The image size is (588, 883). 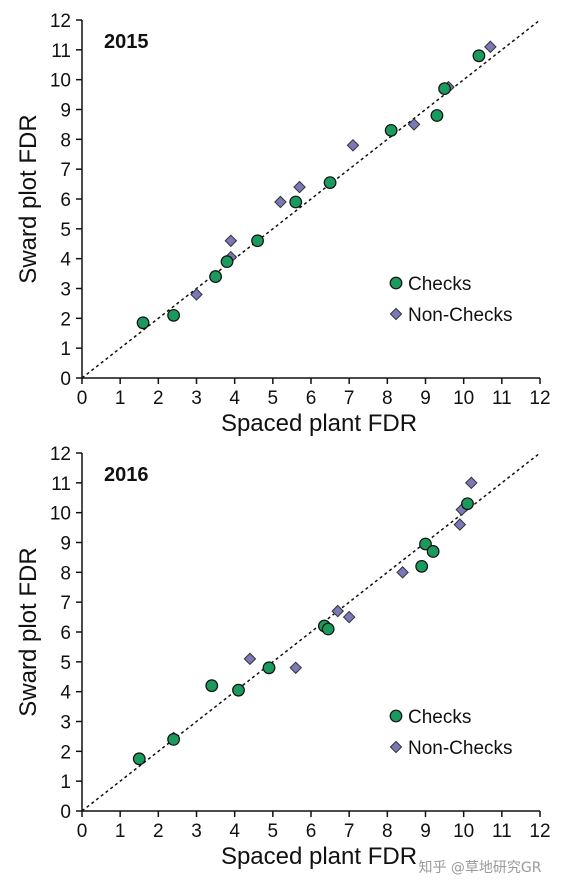 I want to click on watermark-text: 知乎 @草地研究GR, so click(x=479, y=867).